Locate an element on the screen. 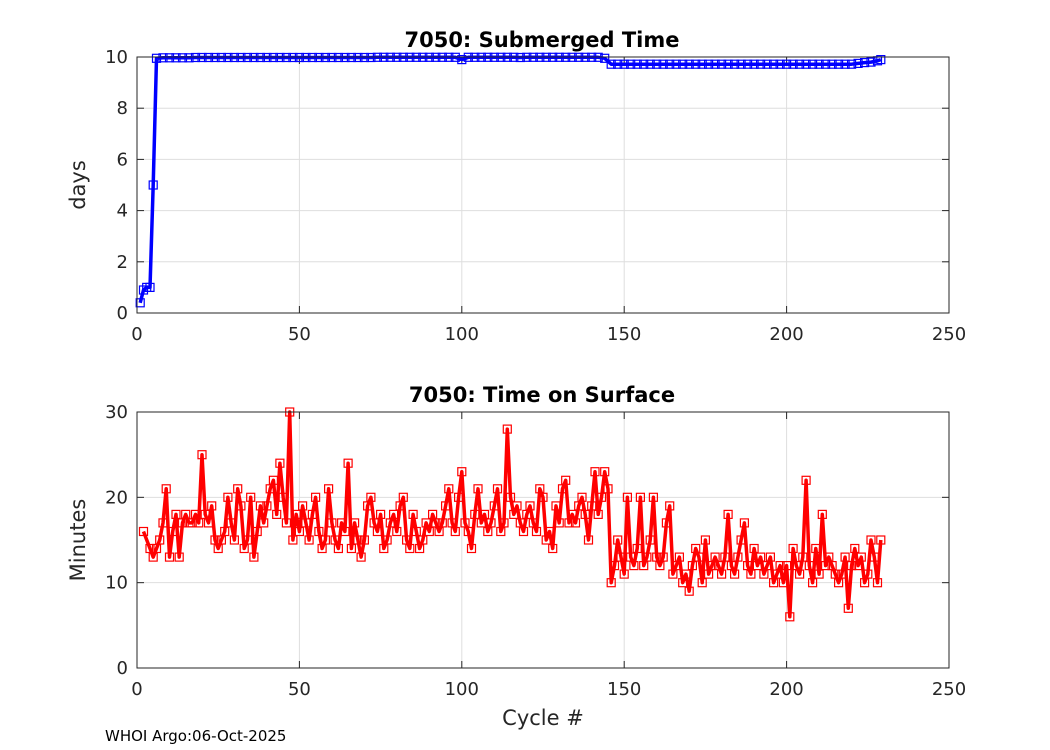 The height and width of the screenshot is (750, 1050). surface-y-tick-label: 10 is located at coordinates (116, 583).